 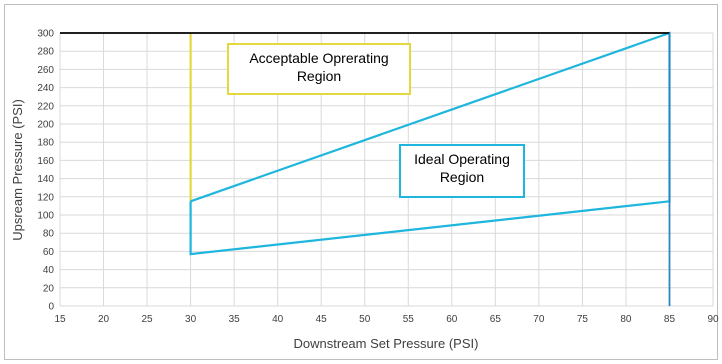 What do you see at coordinates (45, 70) in the screenshot?
I see `y-tick-label: 260` at bounding box center [45, 70].